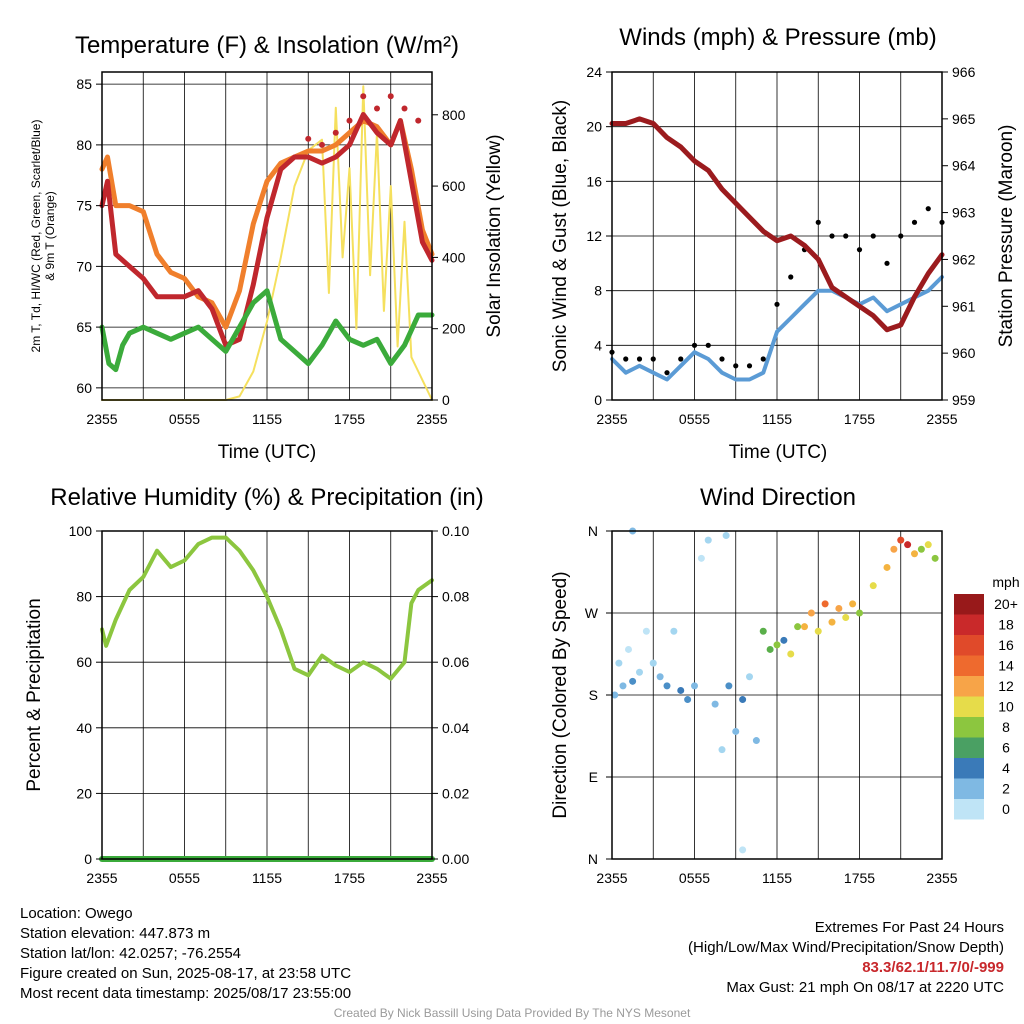  Describe the element at coordinates (84, 266) in the screenshot. I see `y-tick-label: 70` at that location.